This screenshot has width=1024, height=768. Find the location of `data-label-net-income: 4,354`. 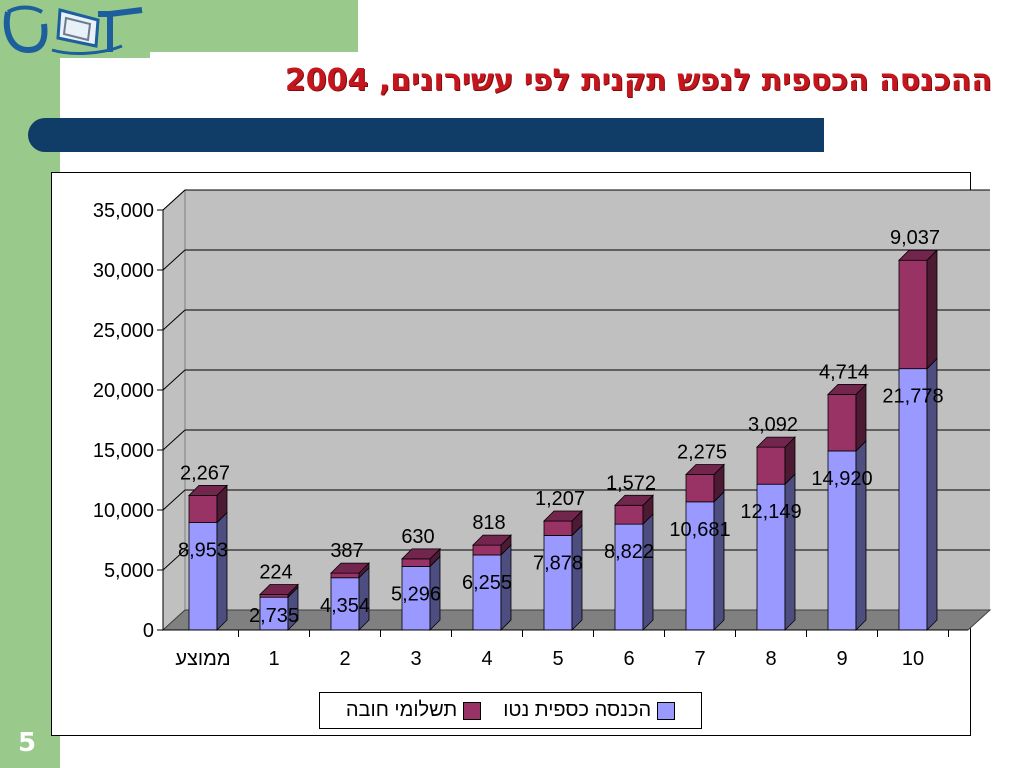

data-label-net-income: 4,354 is located at coordinates (345, 606).